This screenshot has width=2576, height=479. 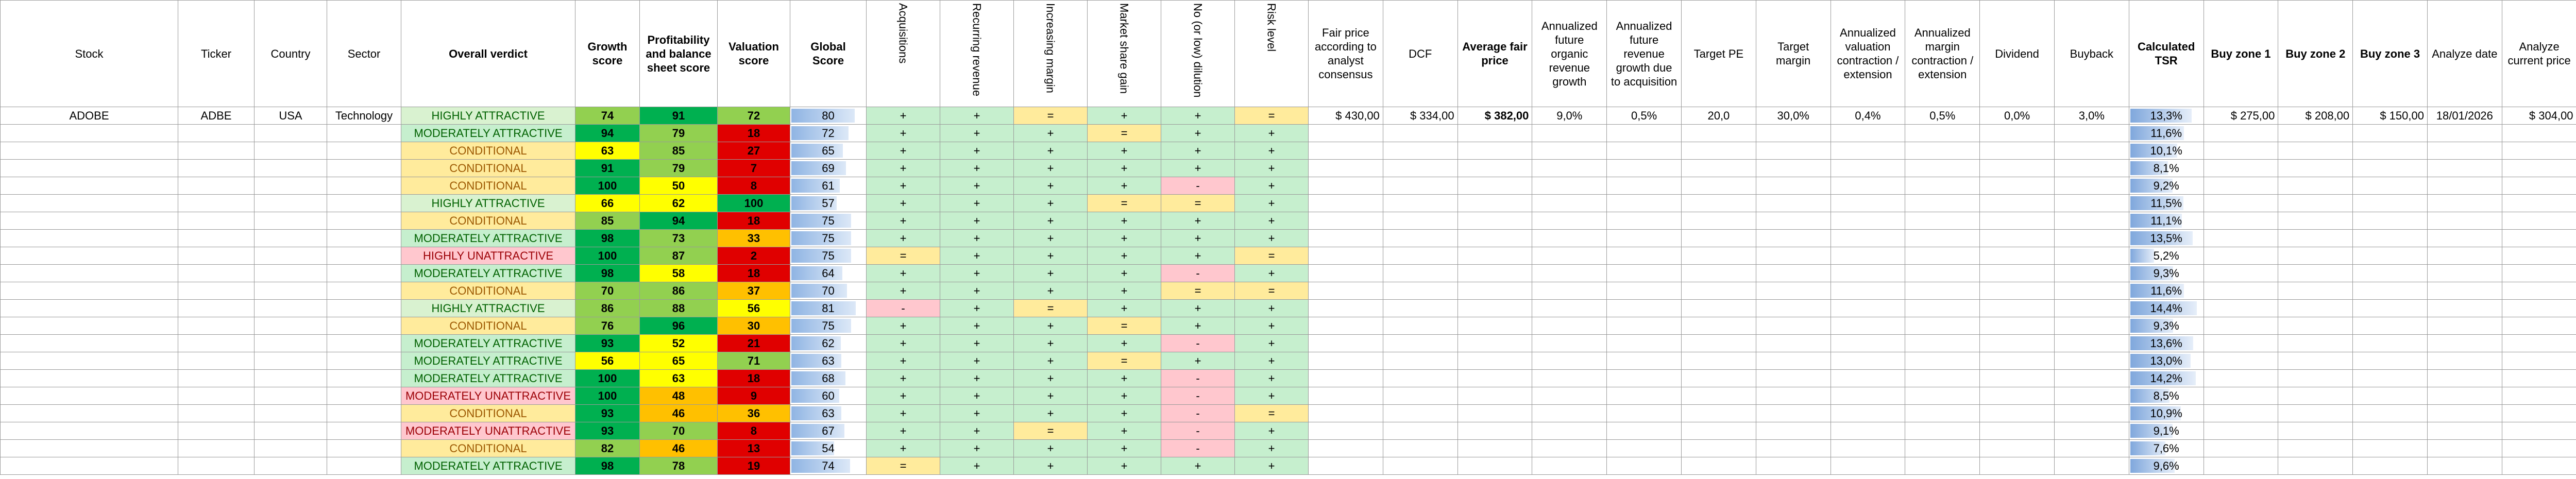 I want to click on cell-text: 76, so click(x=607, y=325).